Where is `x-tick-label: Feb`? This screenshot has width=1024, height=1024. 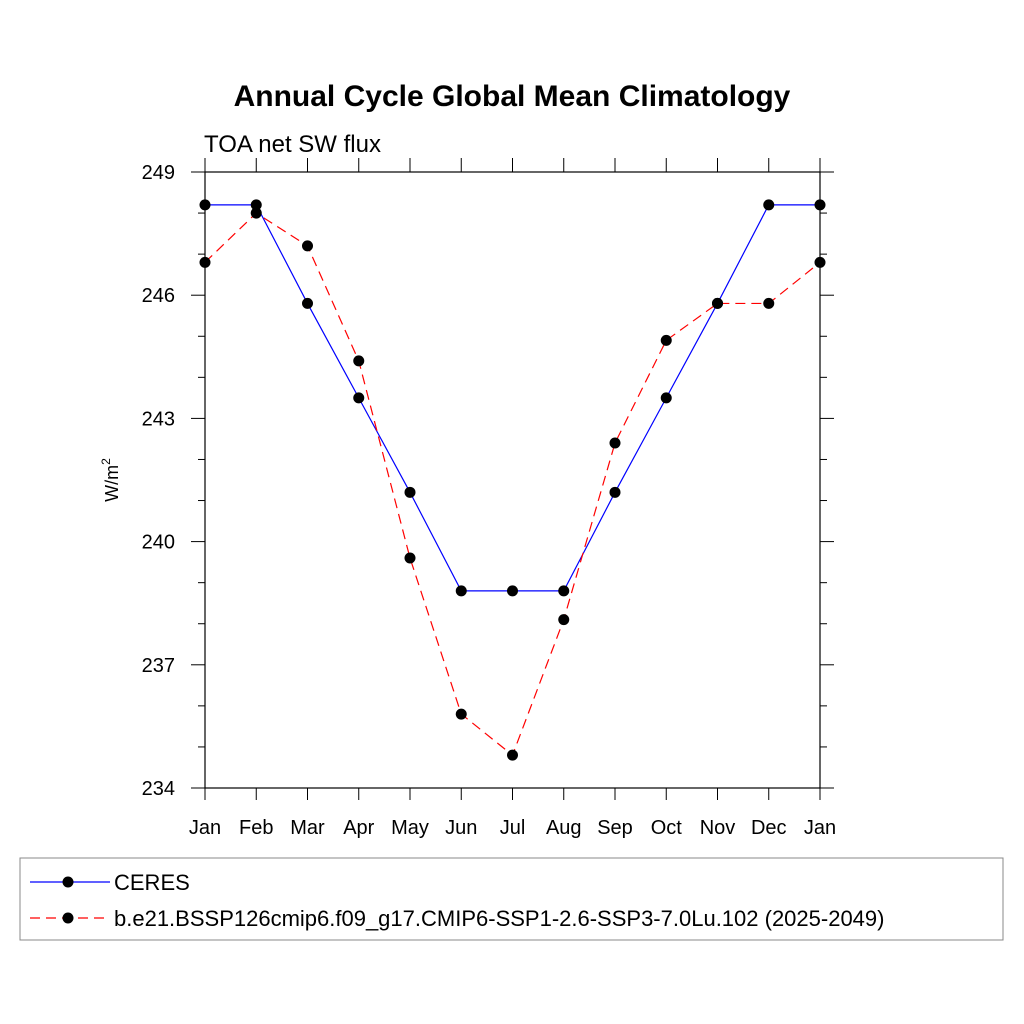
x-tick-label: Feb is located at coordinates (256, 828).